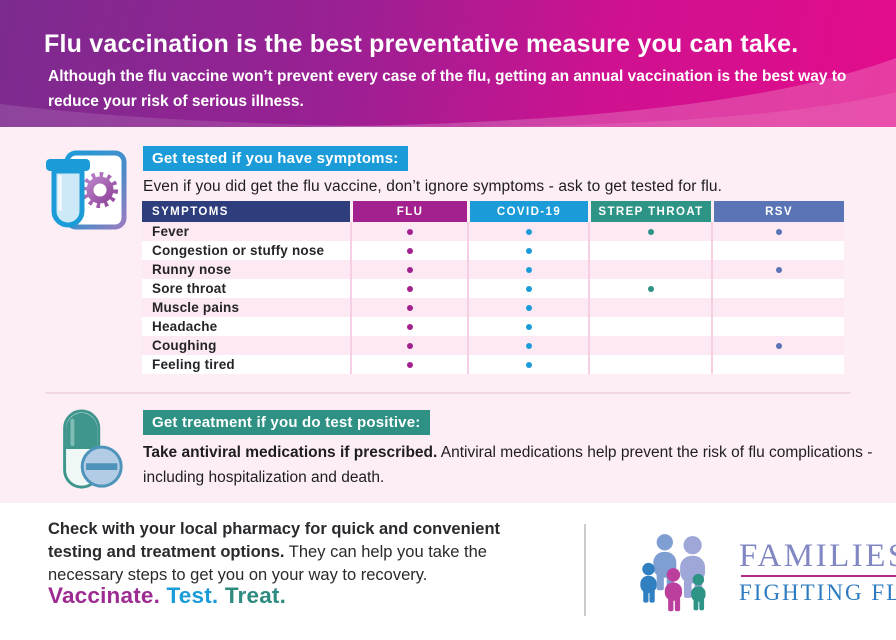 Image resolution: width=896 pixels, height=640 pixels. I want to click on table-row: Fever, so click(493, 231).